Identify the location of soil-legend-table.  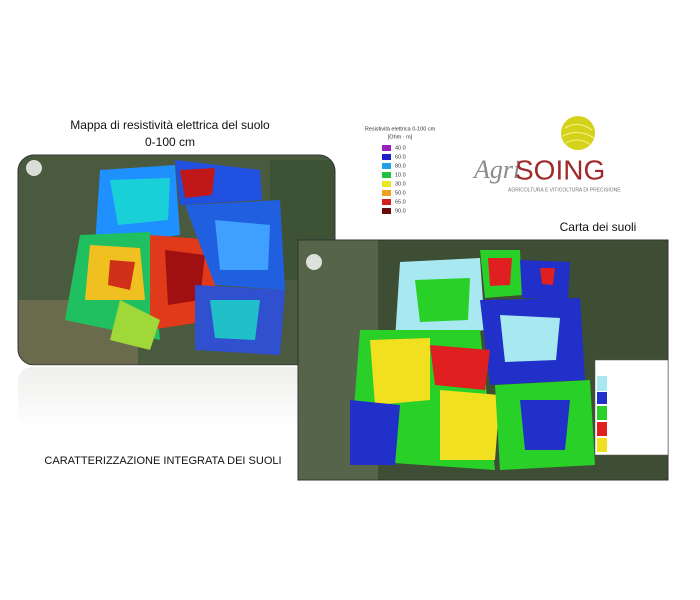
(631, 407).